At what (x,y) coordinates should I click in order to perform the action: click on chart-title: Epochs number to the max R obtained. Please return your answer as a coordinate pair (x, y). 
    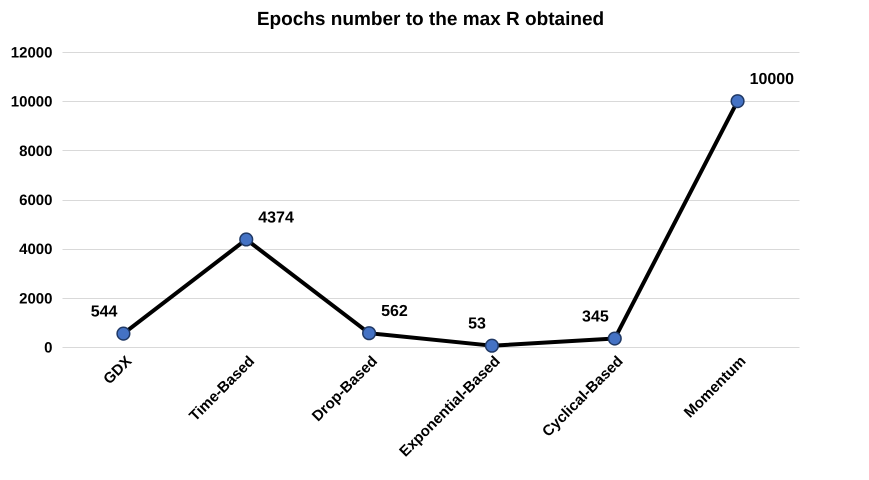
    Looking at the image, I should click on (430, 19).